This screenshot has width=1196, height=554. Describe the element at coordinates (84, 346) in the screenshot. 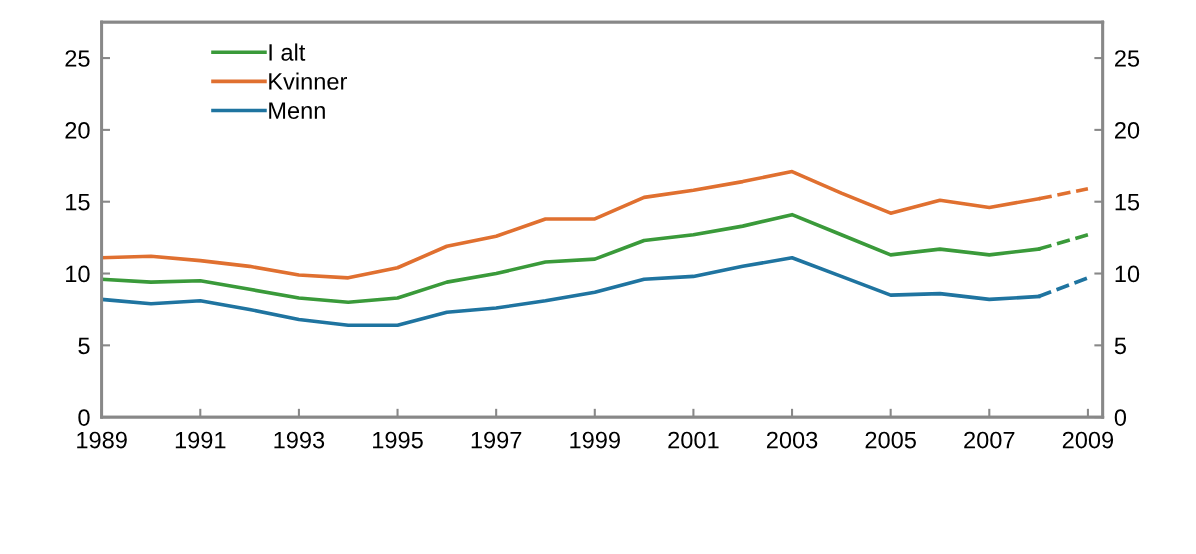

I see `y-tick-label: 5` at that location.